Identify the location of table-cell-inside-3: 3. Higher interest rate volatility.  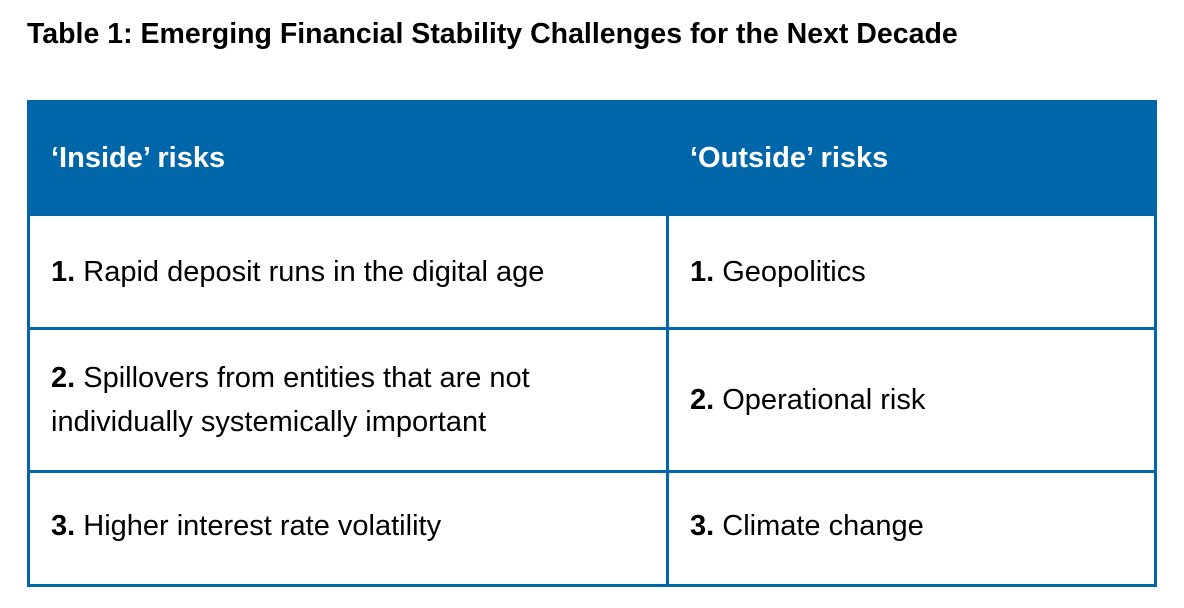
(351, 525).